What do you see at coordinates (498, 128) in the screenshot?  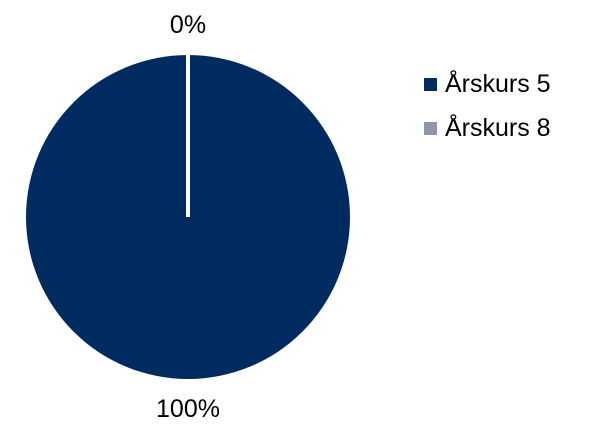 I see `legend-label-arskurs-8: Årskurs 8` at bounding box center [498, 128].